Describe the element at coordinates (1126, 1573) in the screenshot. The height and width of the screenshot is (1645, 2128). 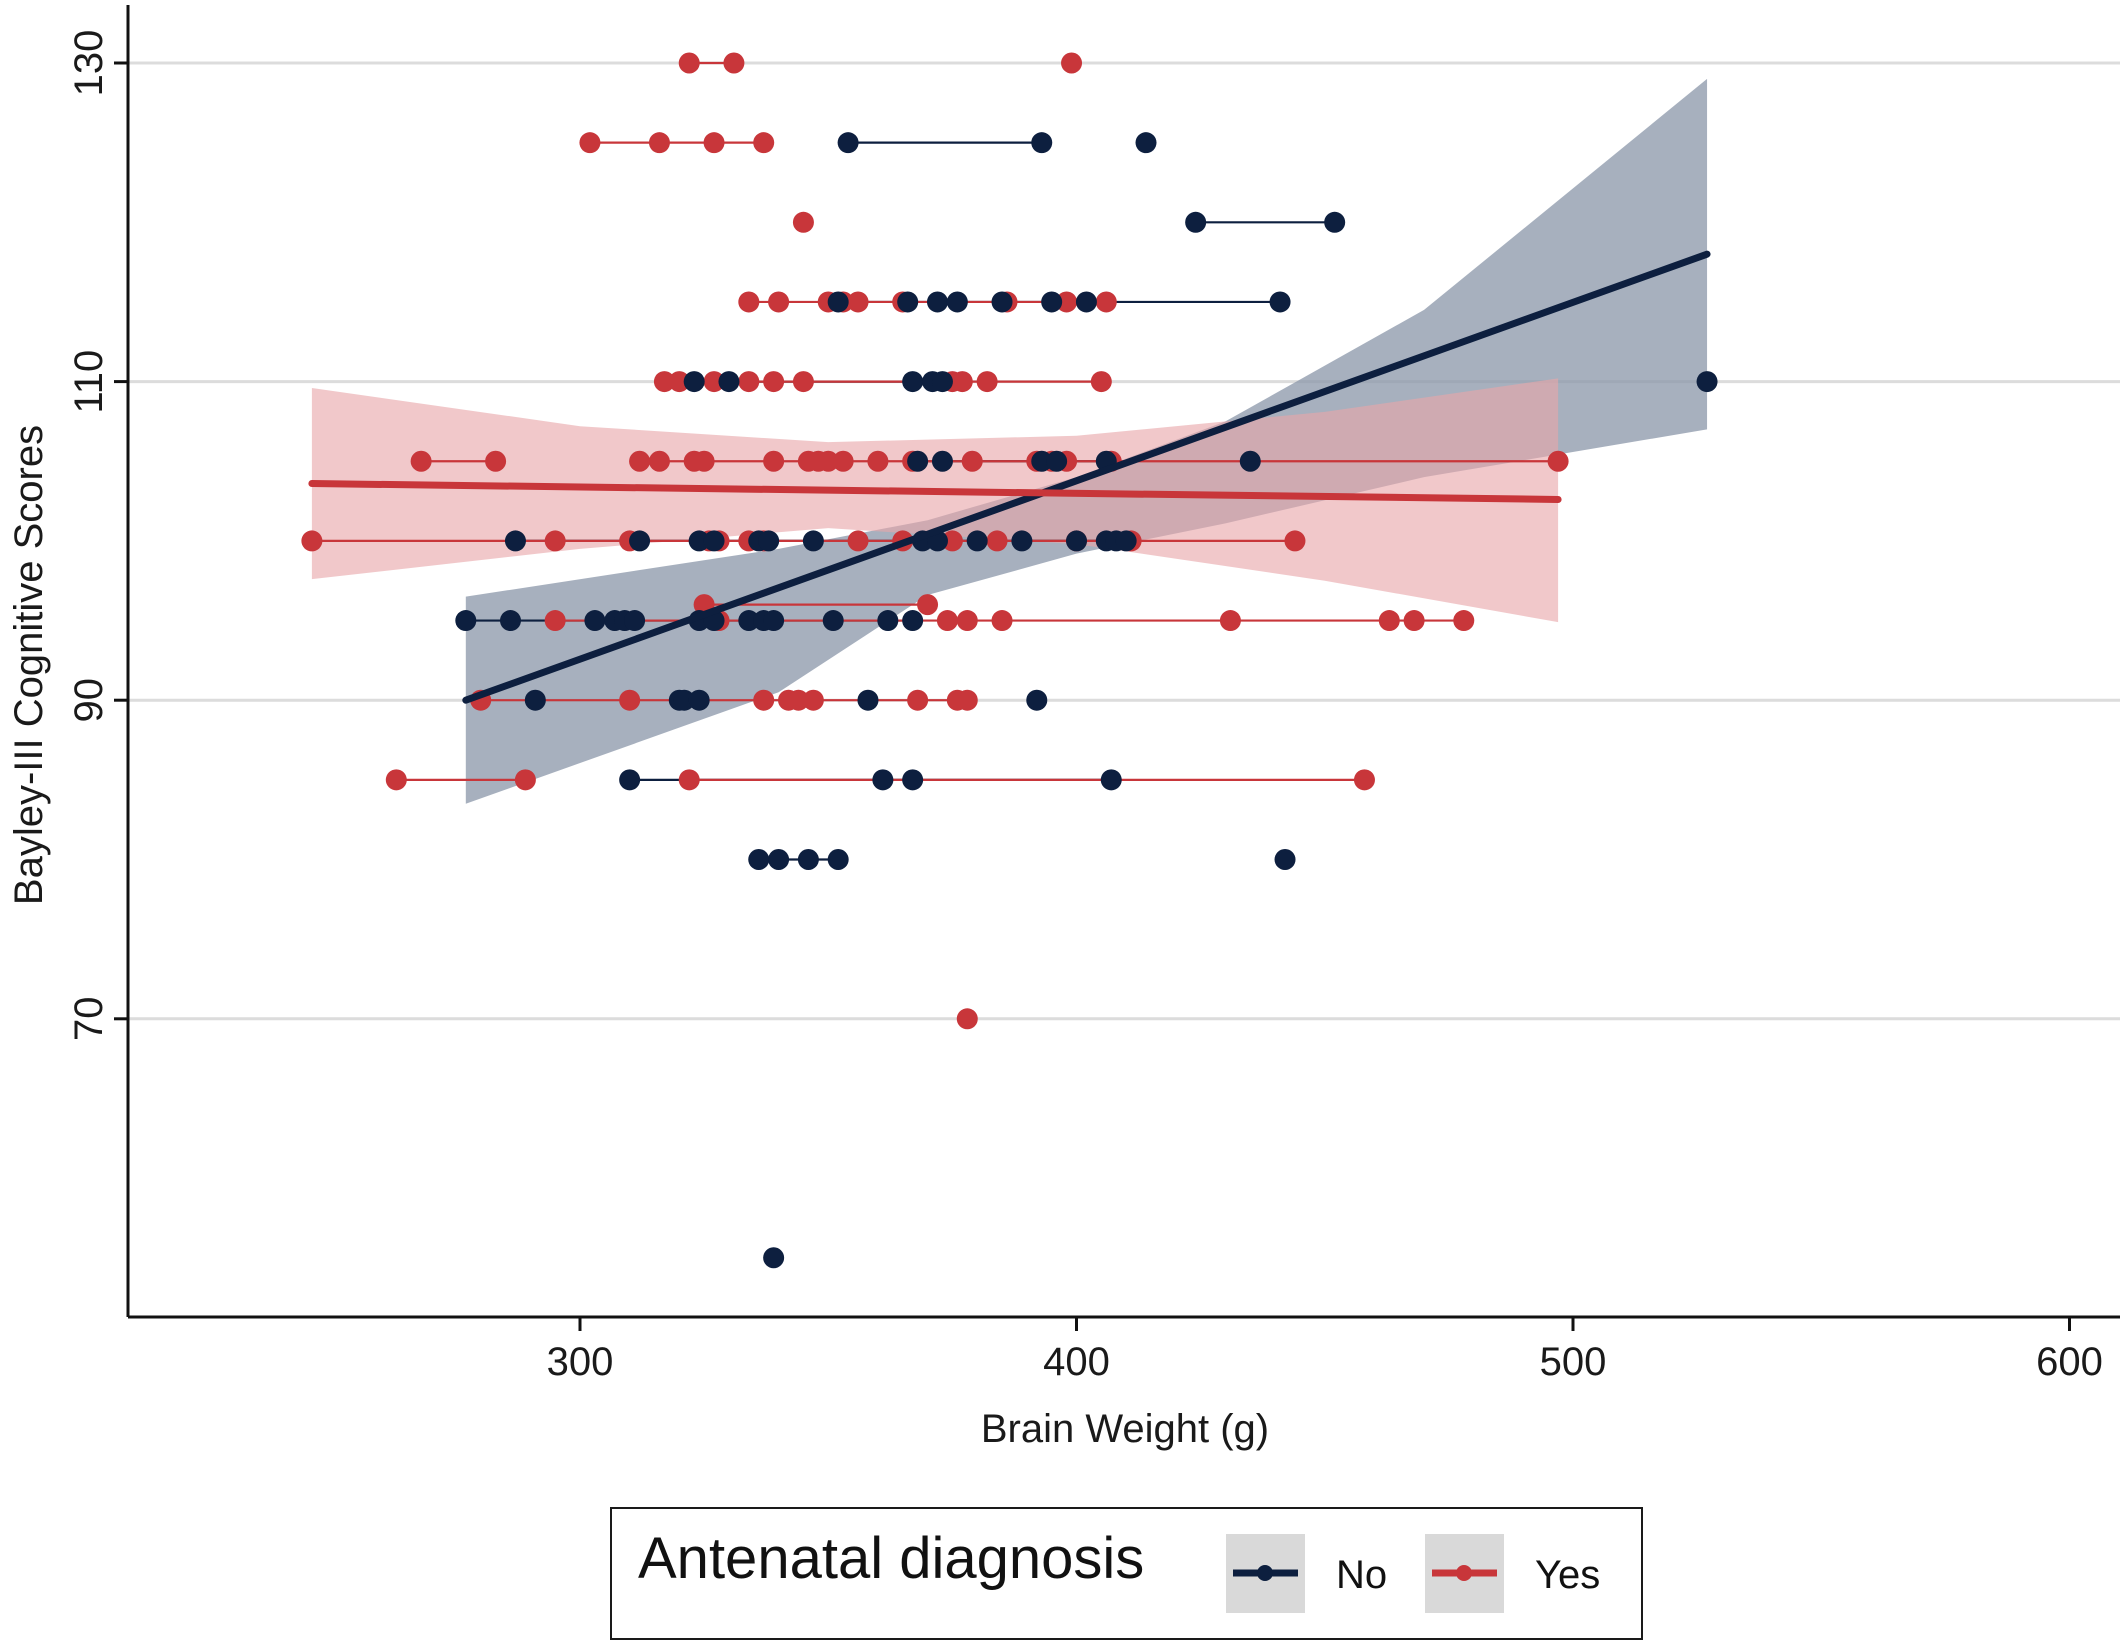
I see `legend: Antenatal diagnosis No Yes` at that location.